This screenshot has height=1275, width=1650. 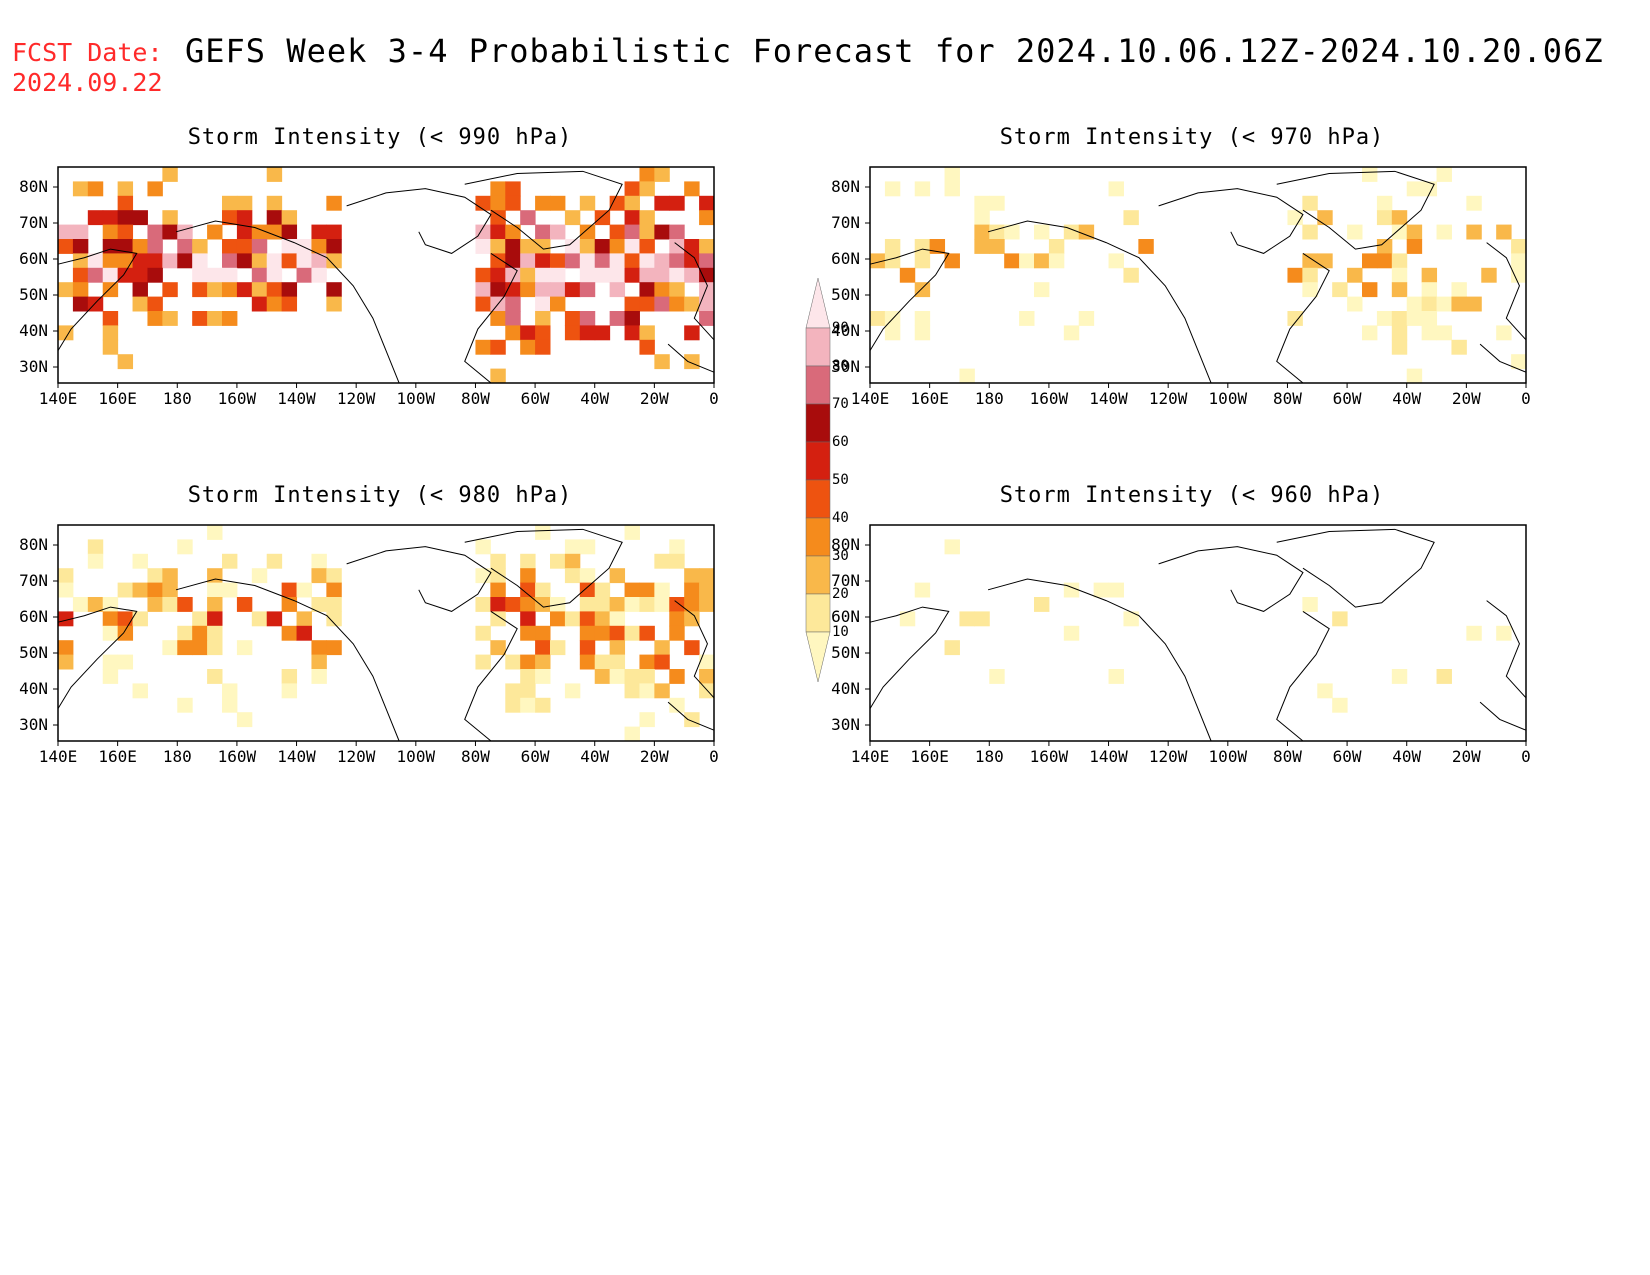 I want to click on lat-label: 80N, so click(x=33, y=544).